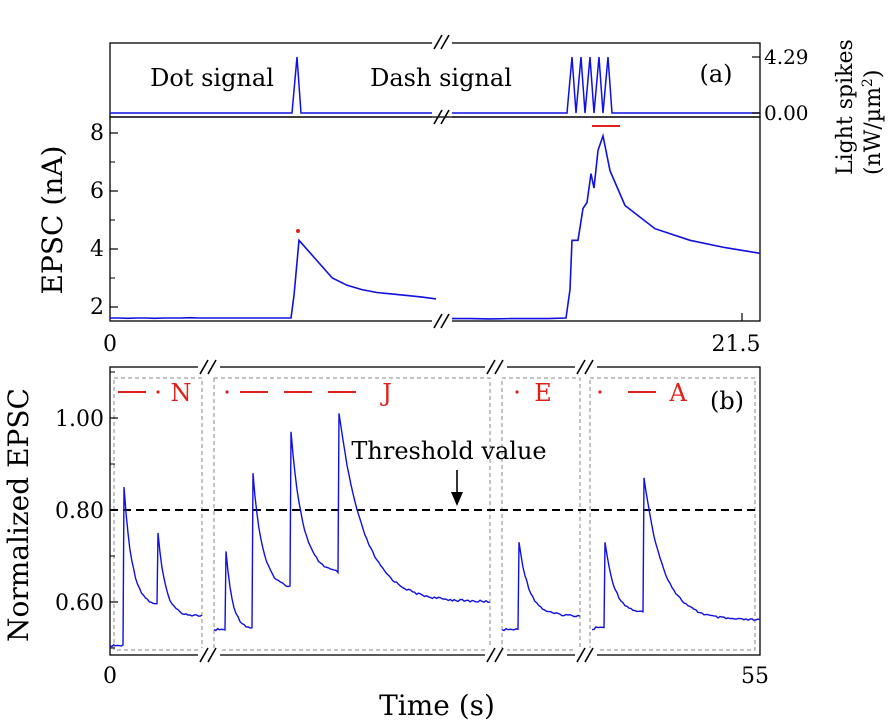 The width and height of the screenshot is (888, 725). Describe the element at coordinates (448, 451) in the screenshot. I see `threshold-label: Threshold value` at that location.